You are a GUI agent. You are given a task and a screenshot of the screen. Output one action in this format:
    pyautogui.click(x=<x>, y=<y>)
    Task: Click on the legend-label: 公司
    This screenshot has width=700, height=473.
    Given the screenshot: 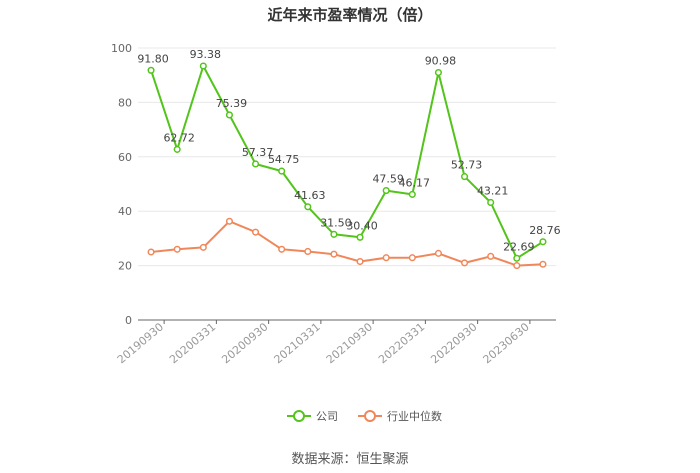 What is the action you would take?
    pyautogui.click(x=327, y=416)
    